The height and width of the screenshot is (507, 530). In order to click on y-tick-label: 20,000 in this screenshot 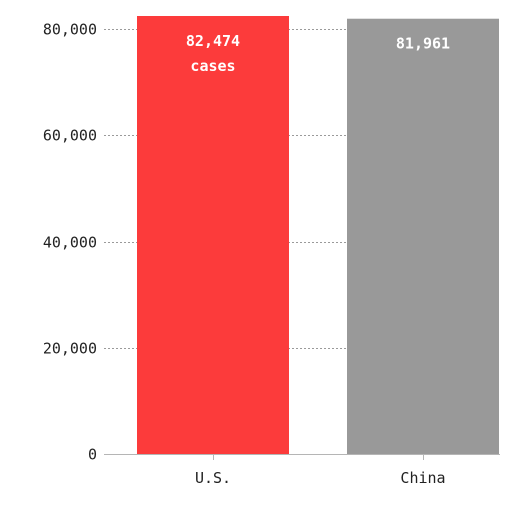, I will do `click(70, 349)`.